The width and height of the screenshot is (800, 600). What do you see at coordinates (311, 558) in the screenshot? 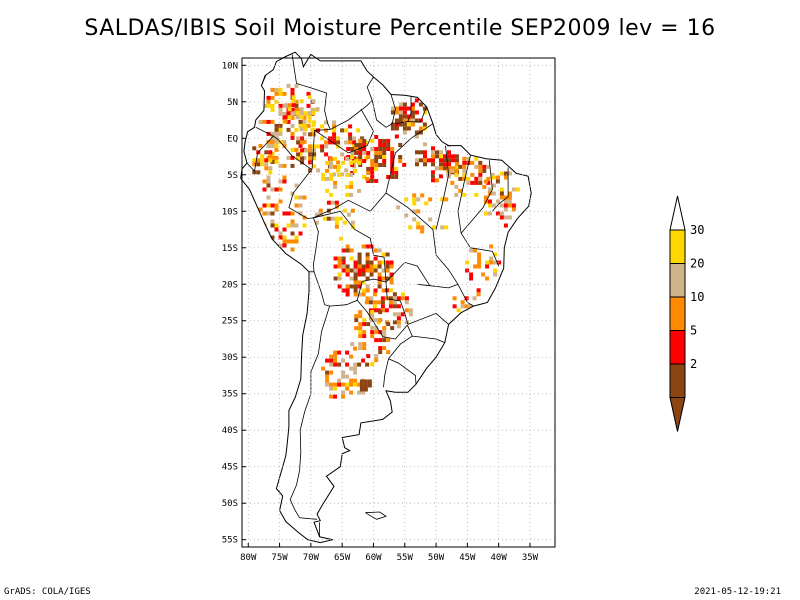
I see `lon-tick-label: 70W` at bounding box center [311, 558].